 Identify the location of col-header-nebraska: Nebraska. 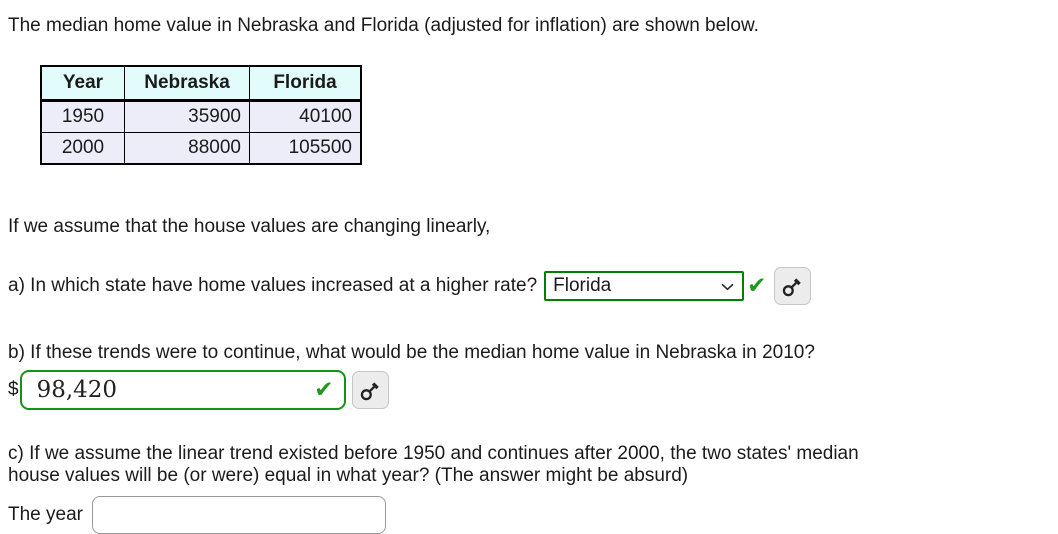
(187, 83).